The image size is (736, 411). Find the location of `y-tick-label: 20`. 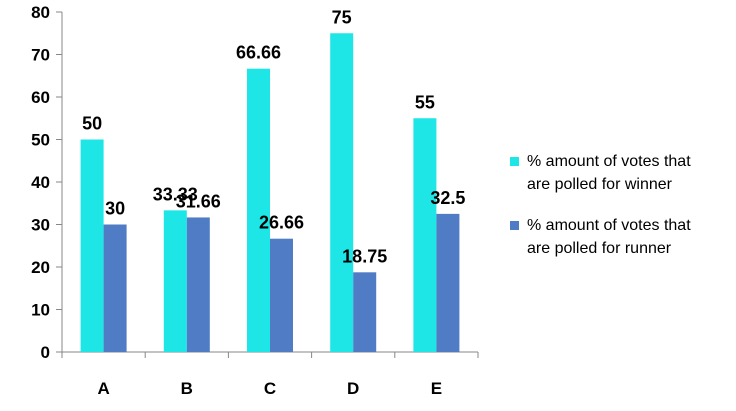

y-tick-label: 20 is located at coordinates (40, 267).